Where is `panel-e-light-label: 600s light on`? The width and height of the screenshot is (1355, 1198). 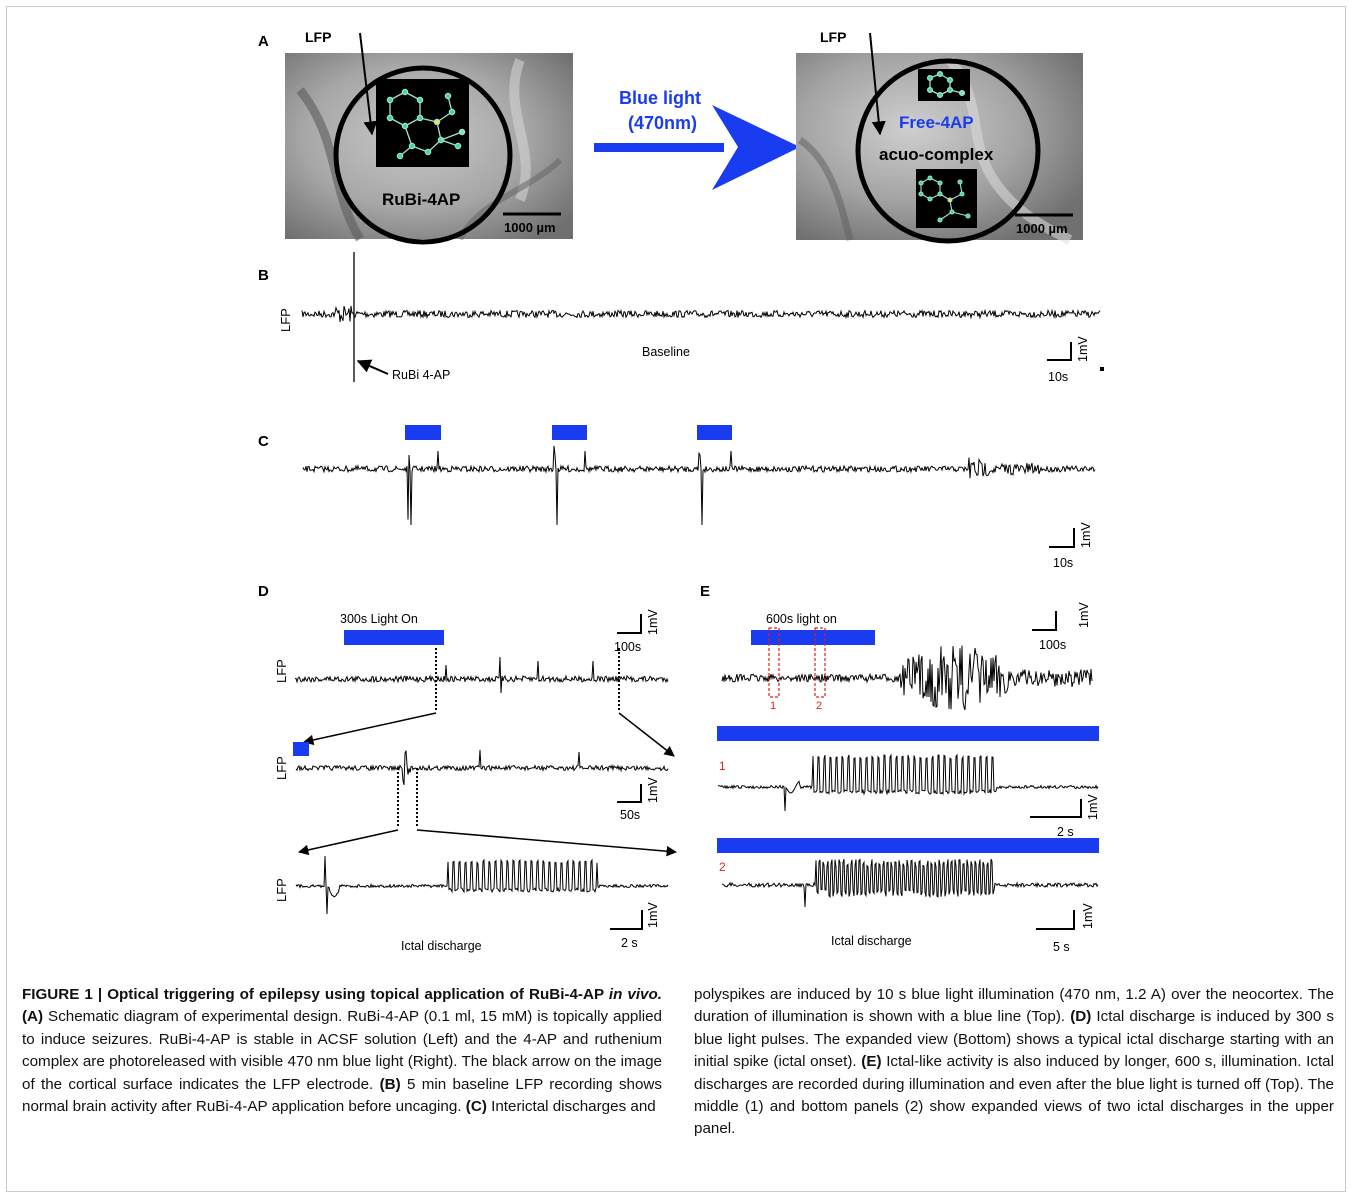
panel-e-light-label: 600s light on is located at coordinates (801, 619).